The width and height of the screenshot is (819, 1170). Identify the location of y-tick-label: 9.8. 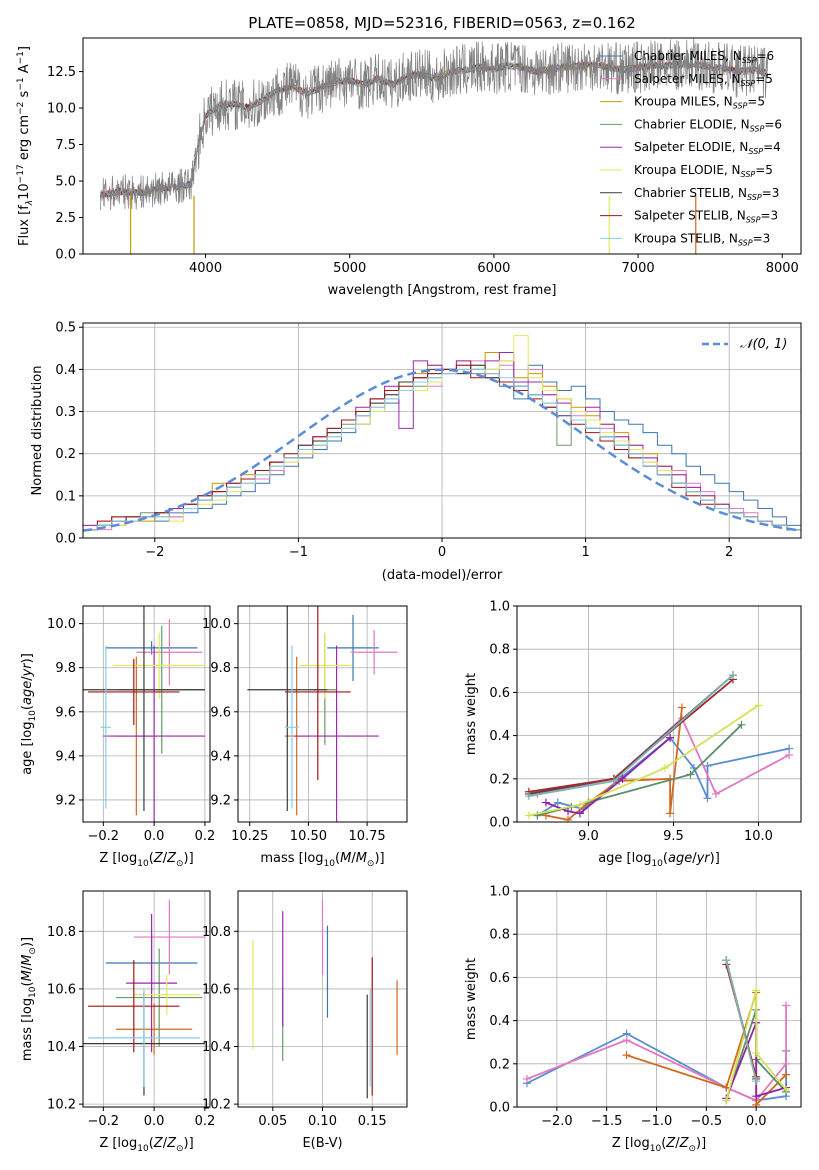
(220, 668).